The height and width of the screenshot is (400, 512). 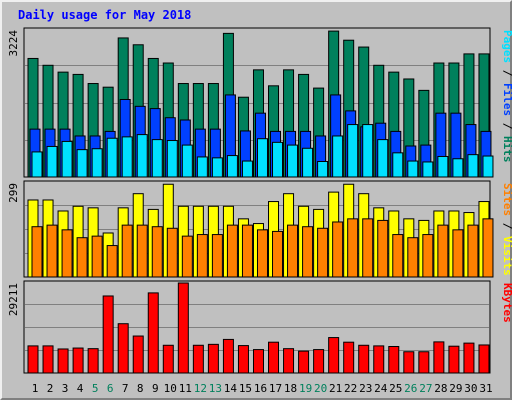 What do you see at coordinates (260, 388) in the screenshot?
I see `x-tick-label: 16` at bounding box center [260, 388].